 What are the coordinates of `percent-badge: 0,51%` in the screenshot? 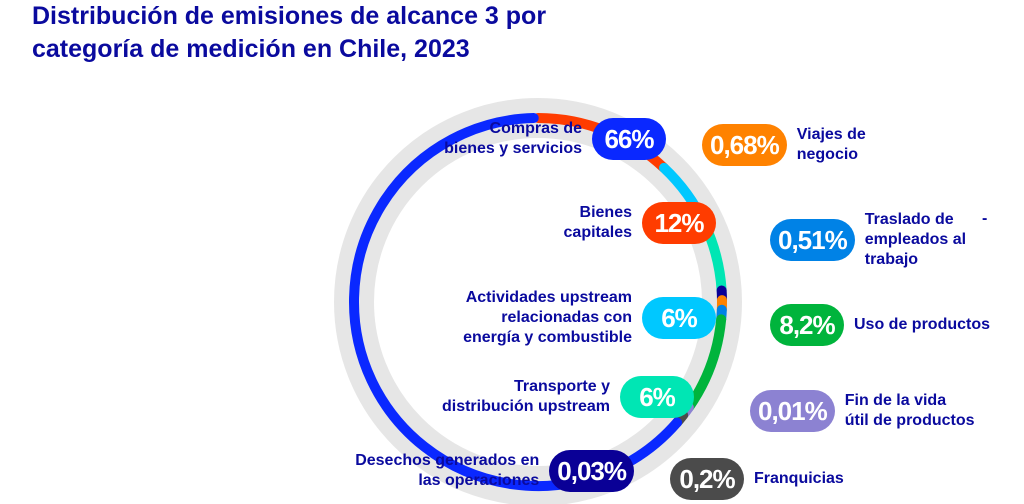 It's located at (812, 240).